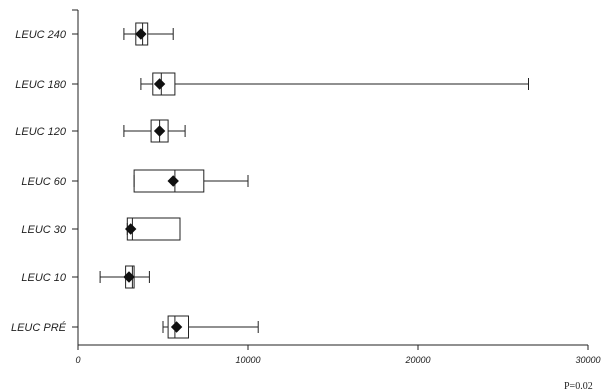  What do you see at coordinates (210, 327) in the screenshot?
I see `box-leuc-pré` at bounding box center [210, 327].